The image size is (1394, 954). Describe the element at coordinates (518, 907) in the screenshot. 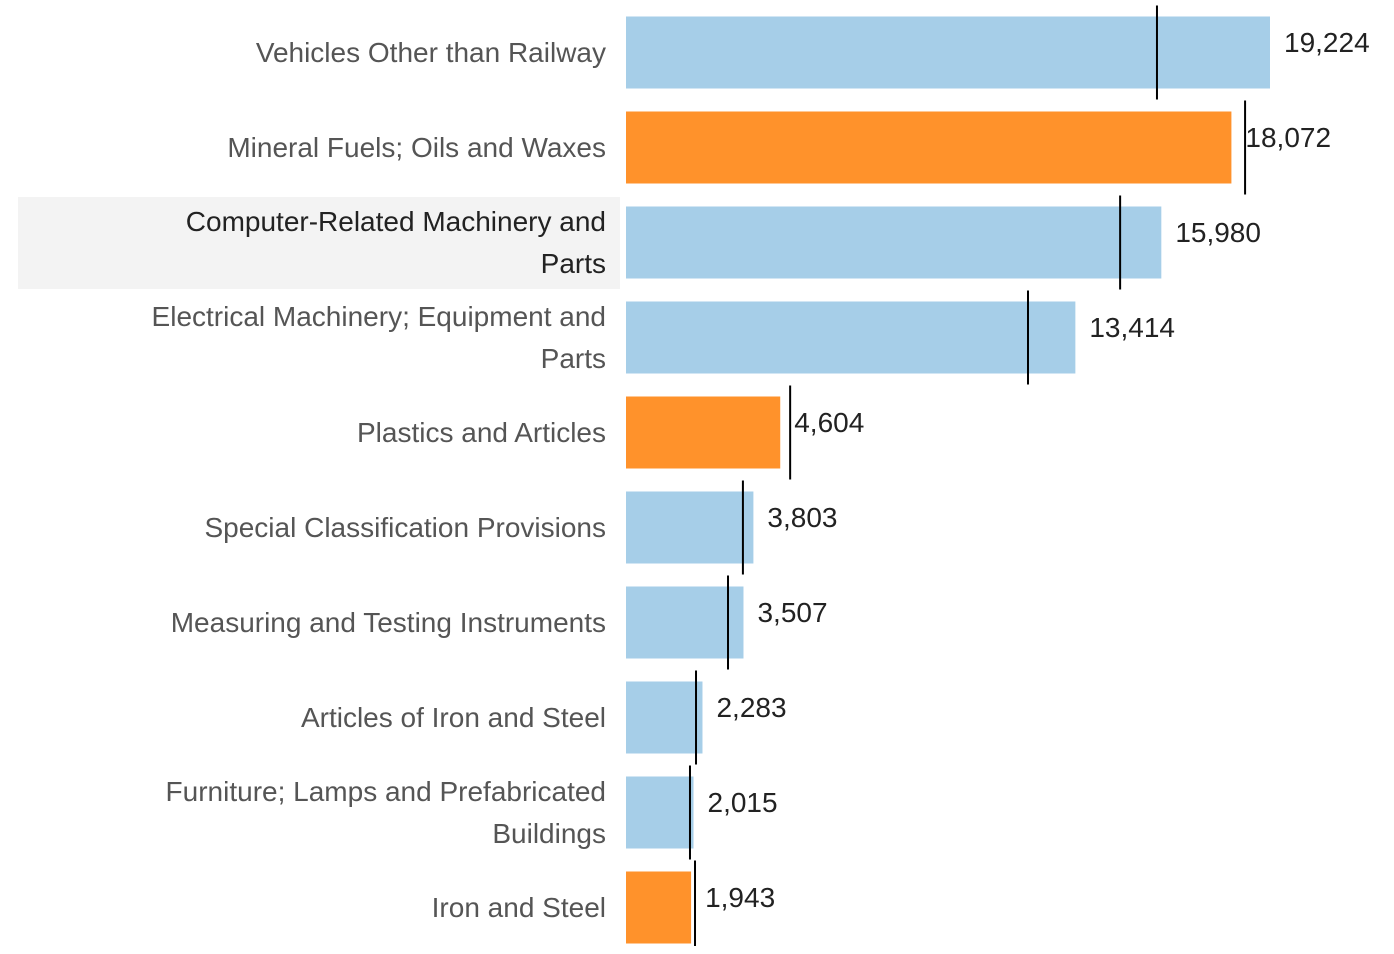

I see `category-label: Iron and Steel` at that location.